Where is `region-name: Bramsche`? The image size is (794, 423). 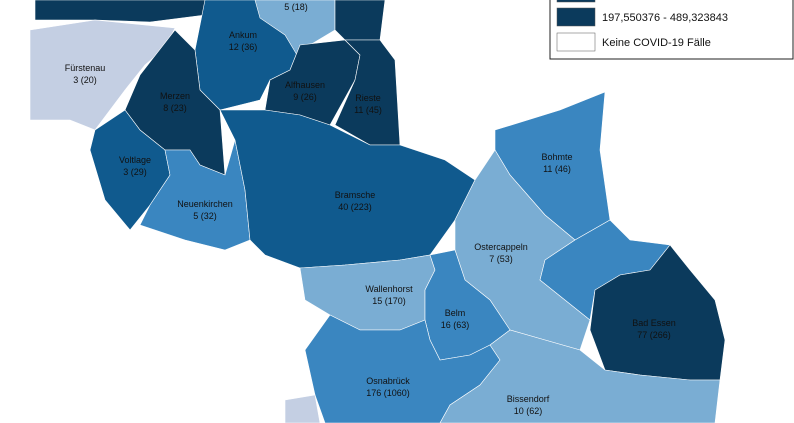 region-name: Bramsche is located at coordinates (355, 195).